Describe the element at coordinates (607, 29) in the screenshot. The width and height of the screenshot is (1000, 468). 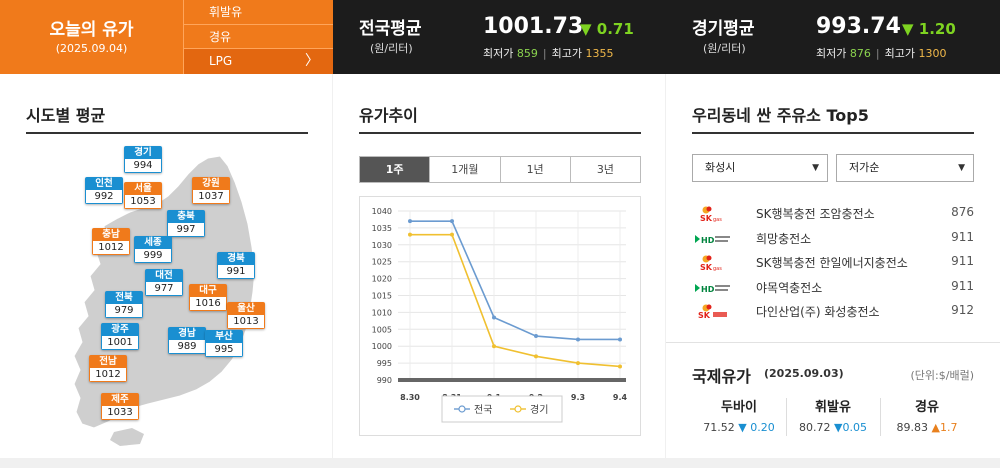
I see `national-average-change: ▼ 0.71` at that location.